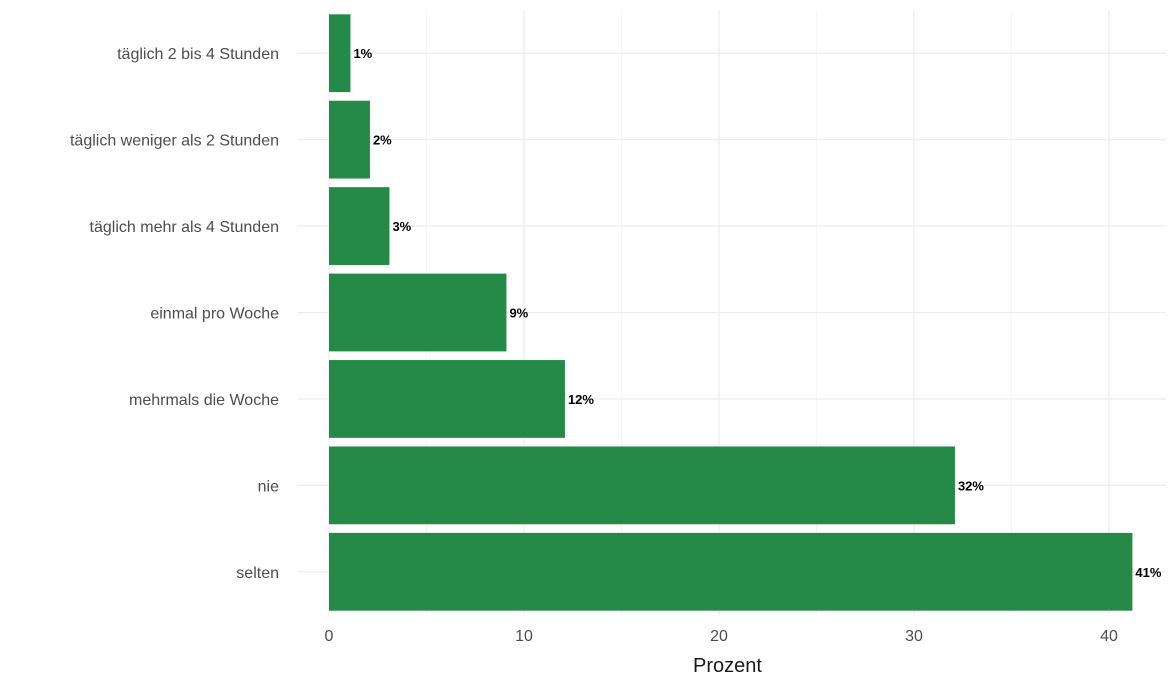 The height and width of the screenshot is (682, 1172). Describe the element at coordinates (971, 485) in the screenshot. I see `data-label: 32%` at that location.